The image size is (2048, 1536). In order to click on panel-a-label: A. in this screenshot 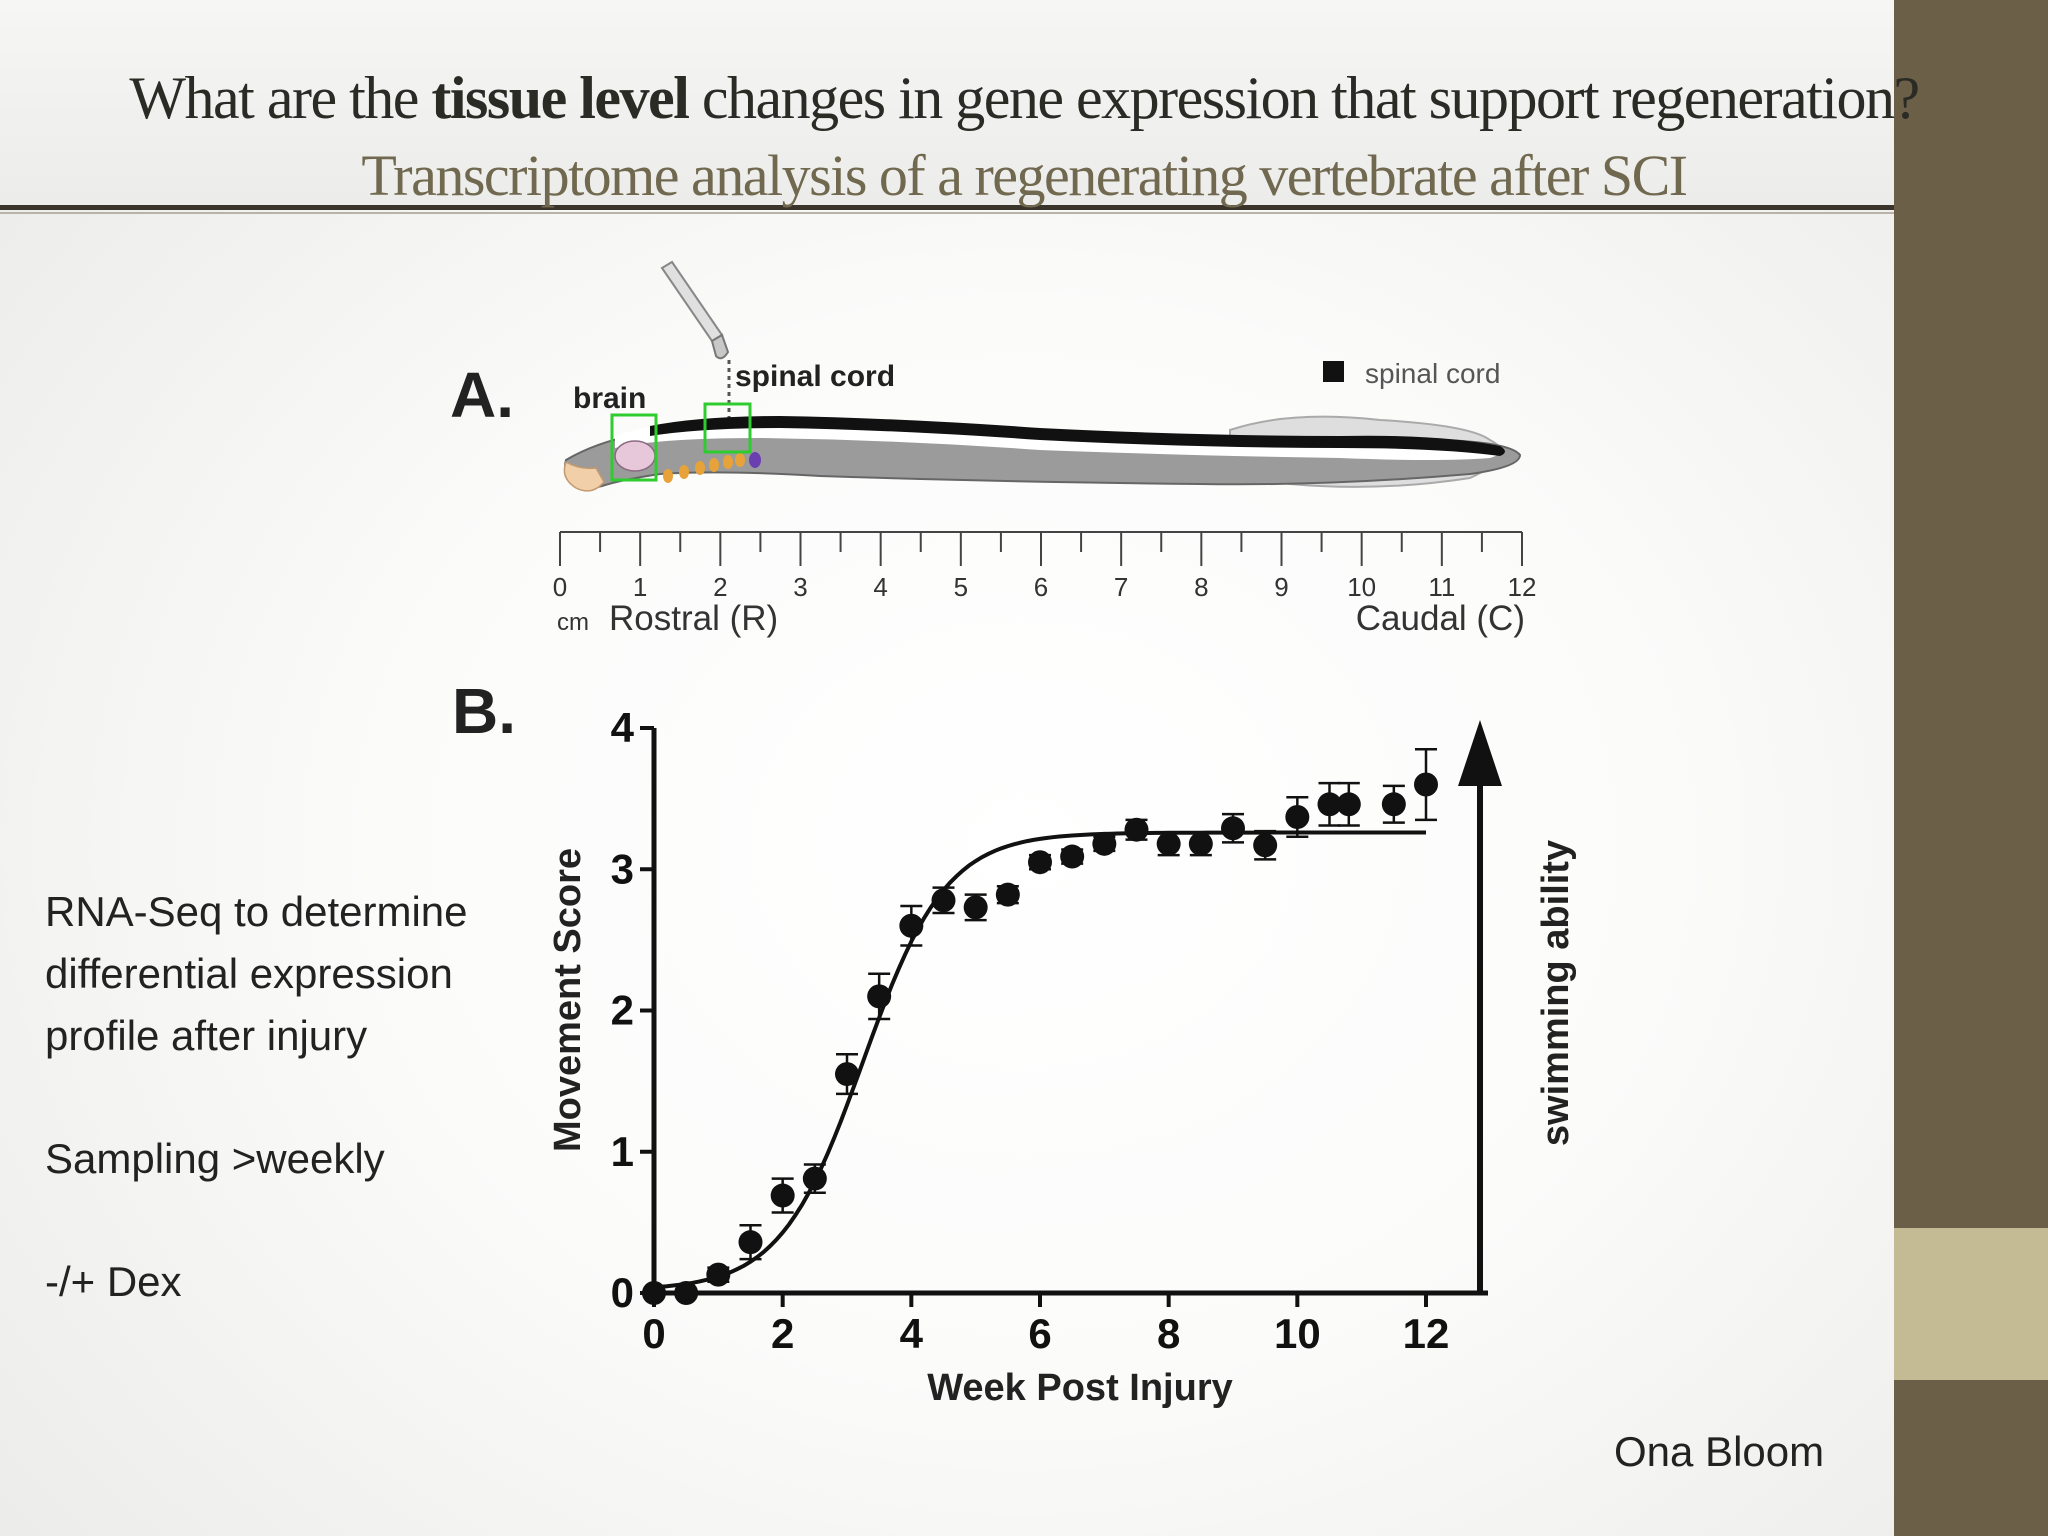, I will do `click(482, 395)`.